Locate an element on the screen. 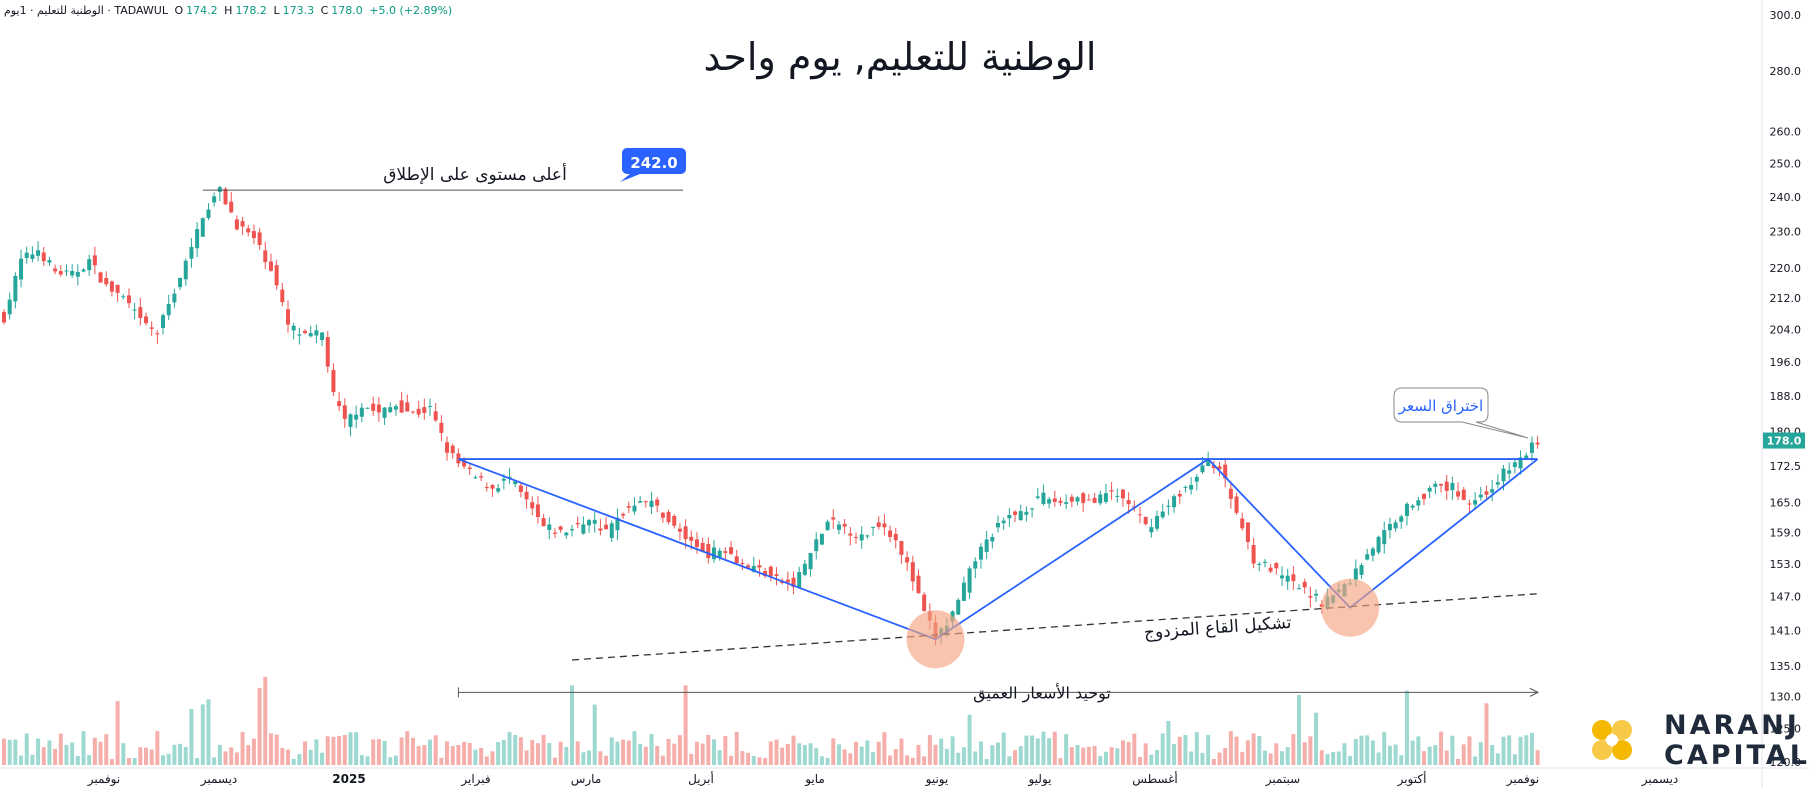  x-tick-label: أكتوبر is located at coordinates (1412, 779).